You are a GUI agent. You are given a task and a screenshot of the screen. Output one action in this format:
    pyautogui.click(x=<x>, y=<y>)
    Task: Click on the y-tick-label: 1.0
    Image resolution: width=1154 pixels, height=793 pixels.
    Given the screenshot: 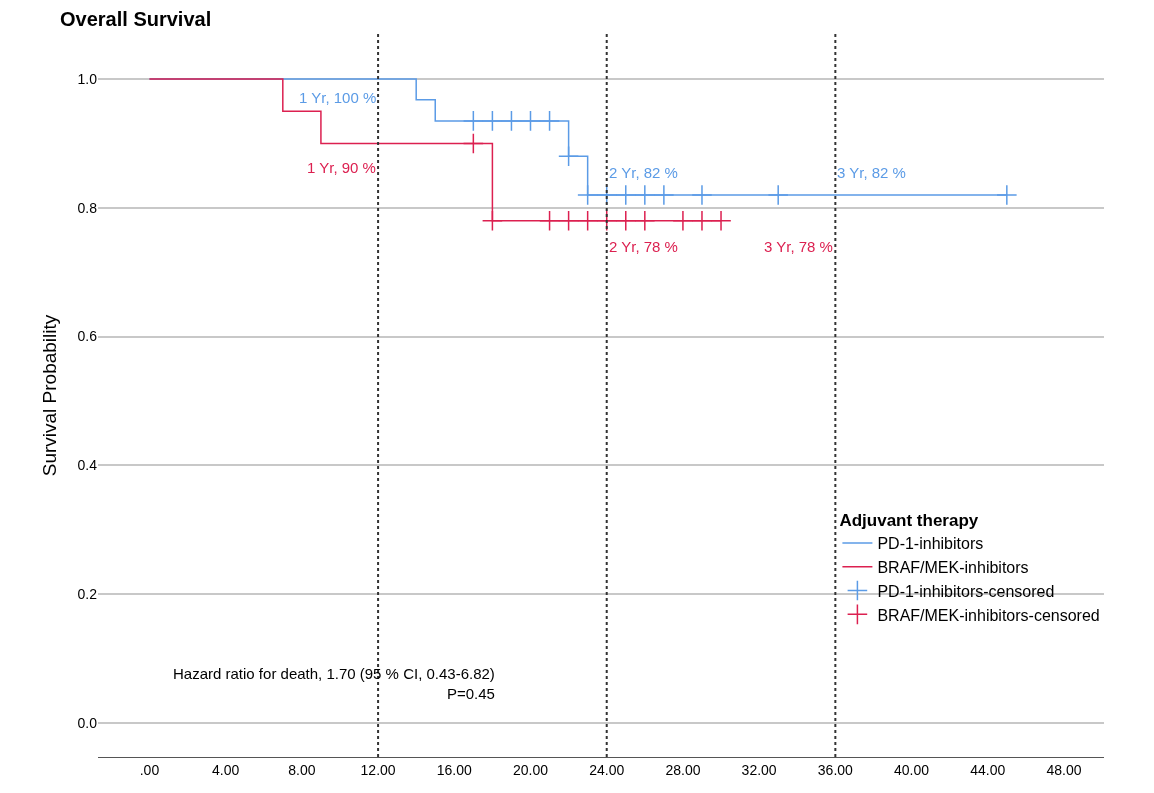 What is the action you would take?
    pyautogui.click(x=87, y=78)
    